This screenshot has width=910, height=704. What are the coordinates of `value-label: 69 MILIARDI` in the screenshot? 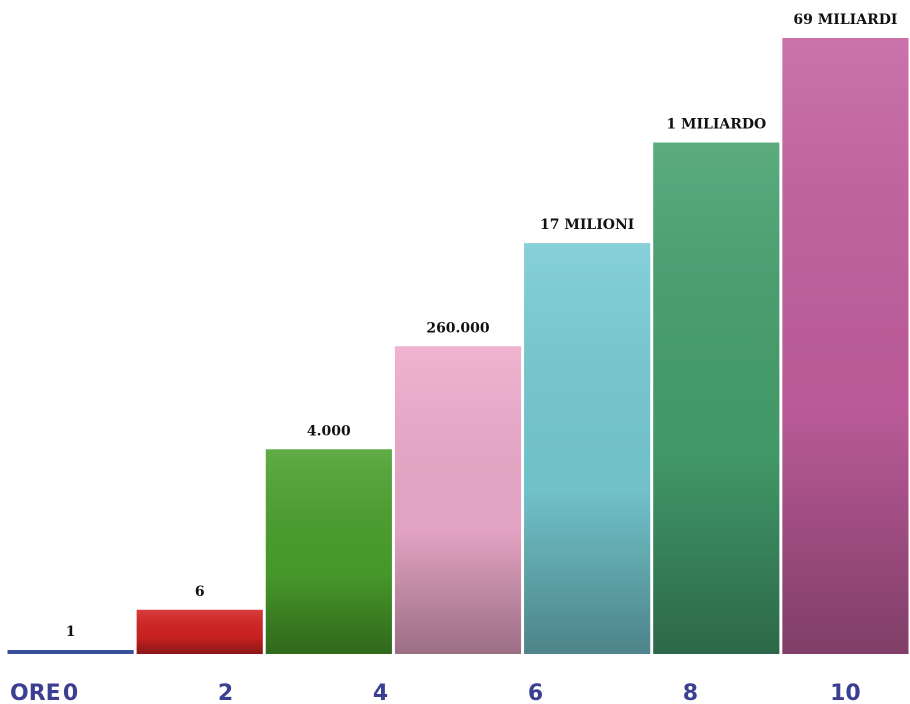 It's located at (845, 20).